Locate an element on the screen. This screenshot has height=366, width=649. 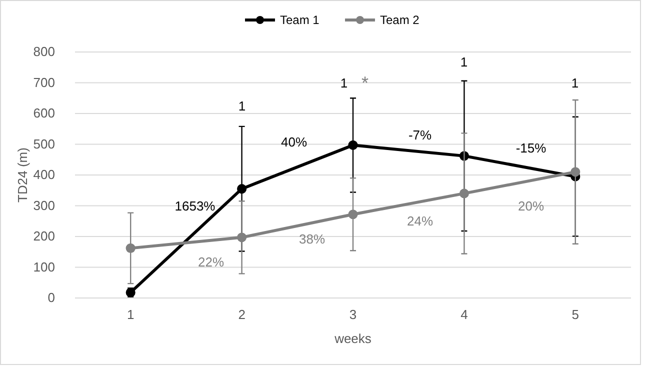
y-axis-title: TD24 (m) is located at coordinates (22, 175).